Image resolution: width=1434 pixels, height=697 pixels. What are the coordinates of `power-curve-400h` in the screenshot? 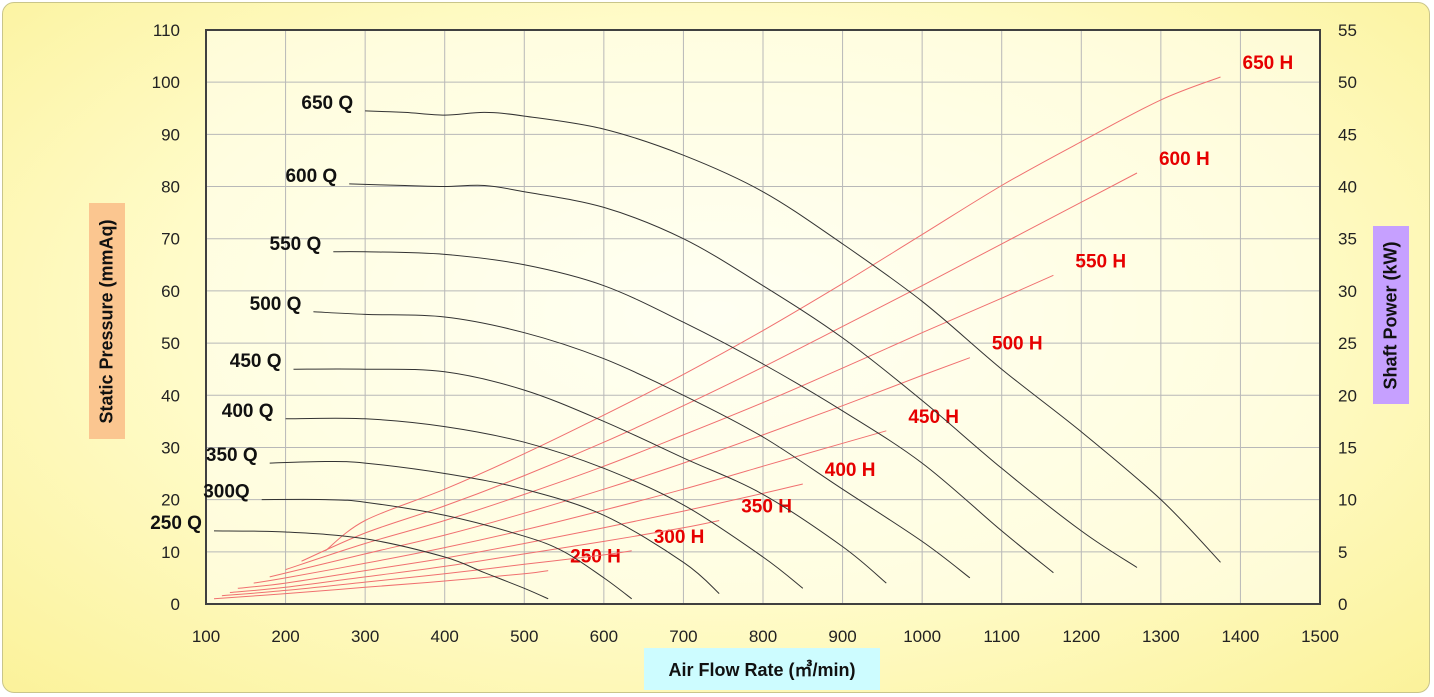 It's located at (520, 536).